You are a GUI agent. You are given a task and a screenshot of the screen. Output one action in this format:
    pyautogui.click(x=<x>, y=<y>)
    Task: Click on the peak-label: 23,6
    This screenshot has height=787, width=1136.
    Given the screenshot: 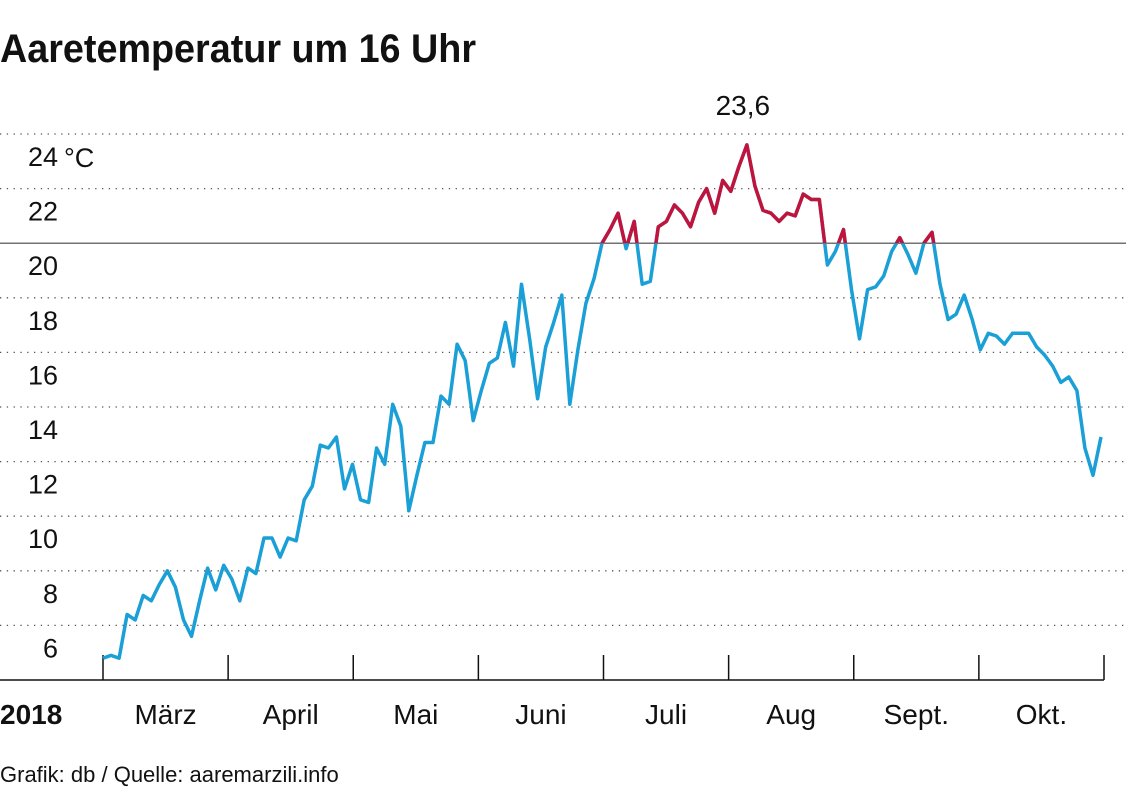 What is the action you would take?
    pyautogui.click(x=743, y=105)
    